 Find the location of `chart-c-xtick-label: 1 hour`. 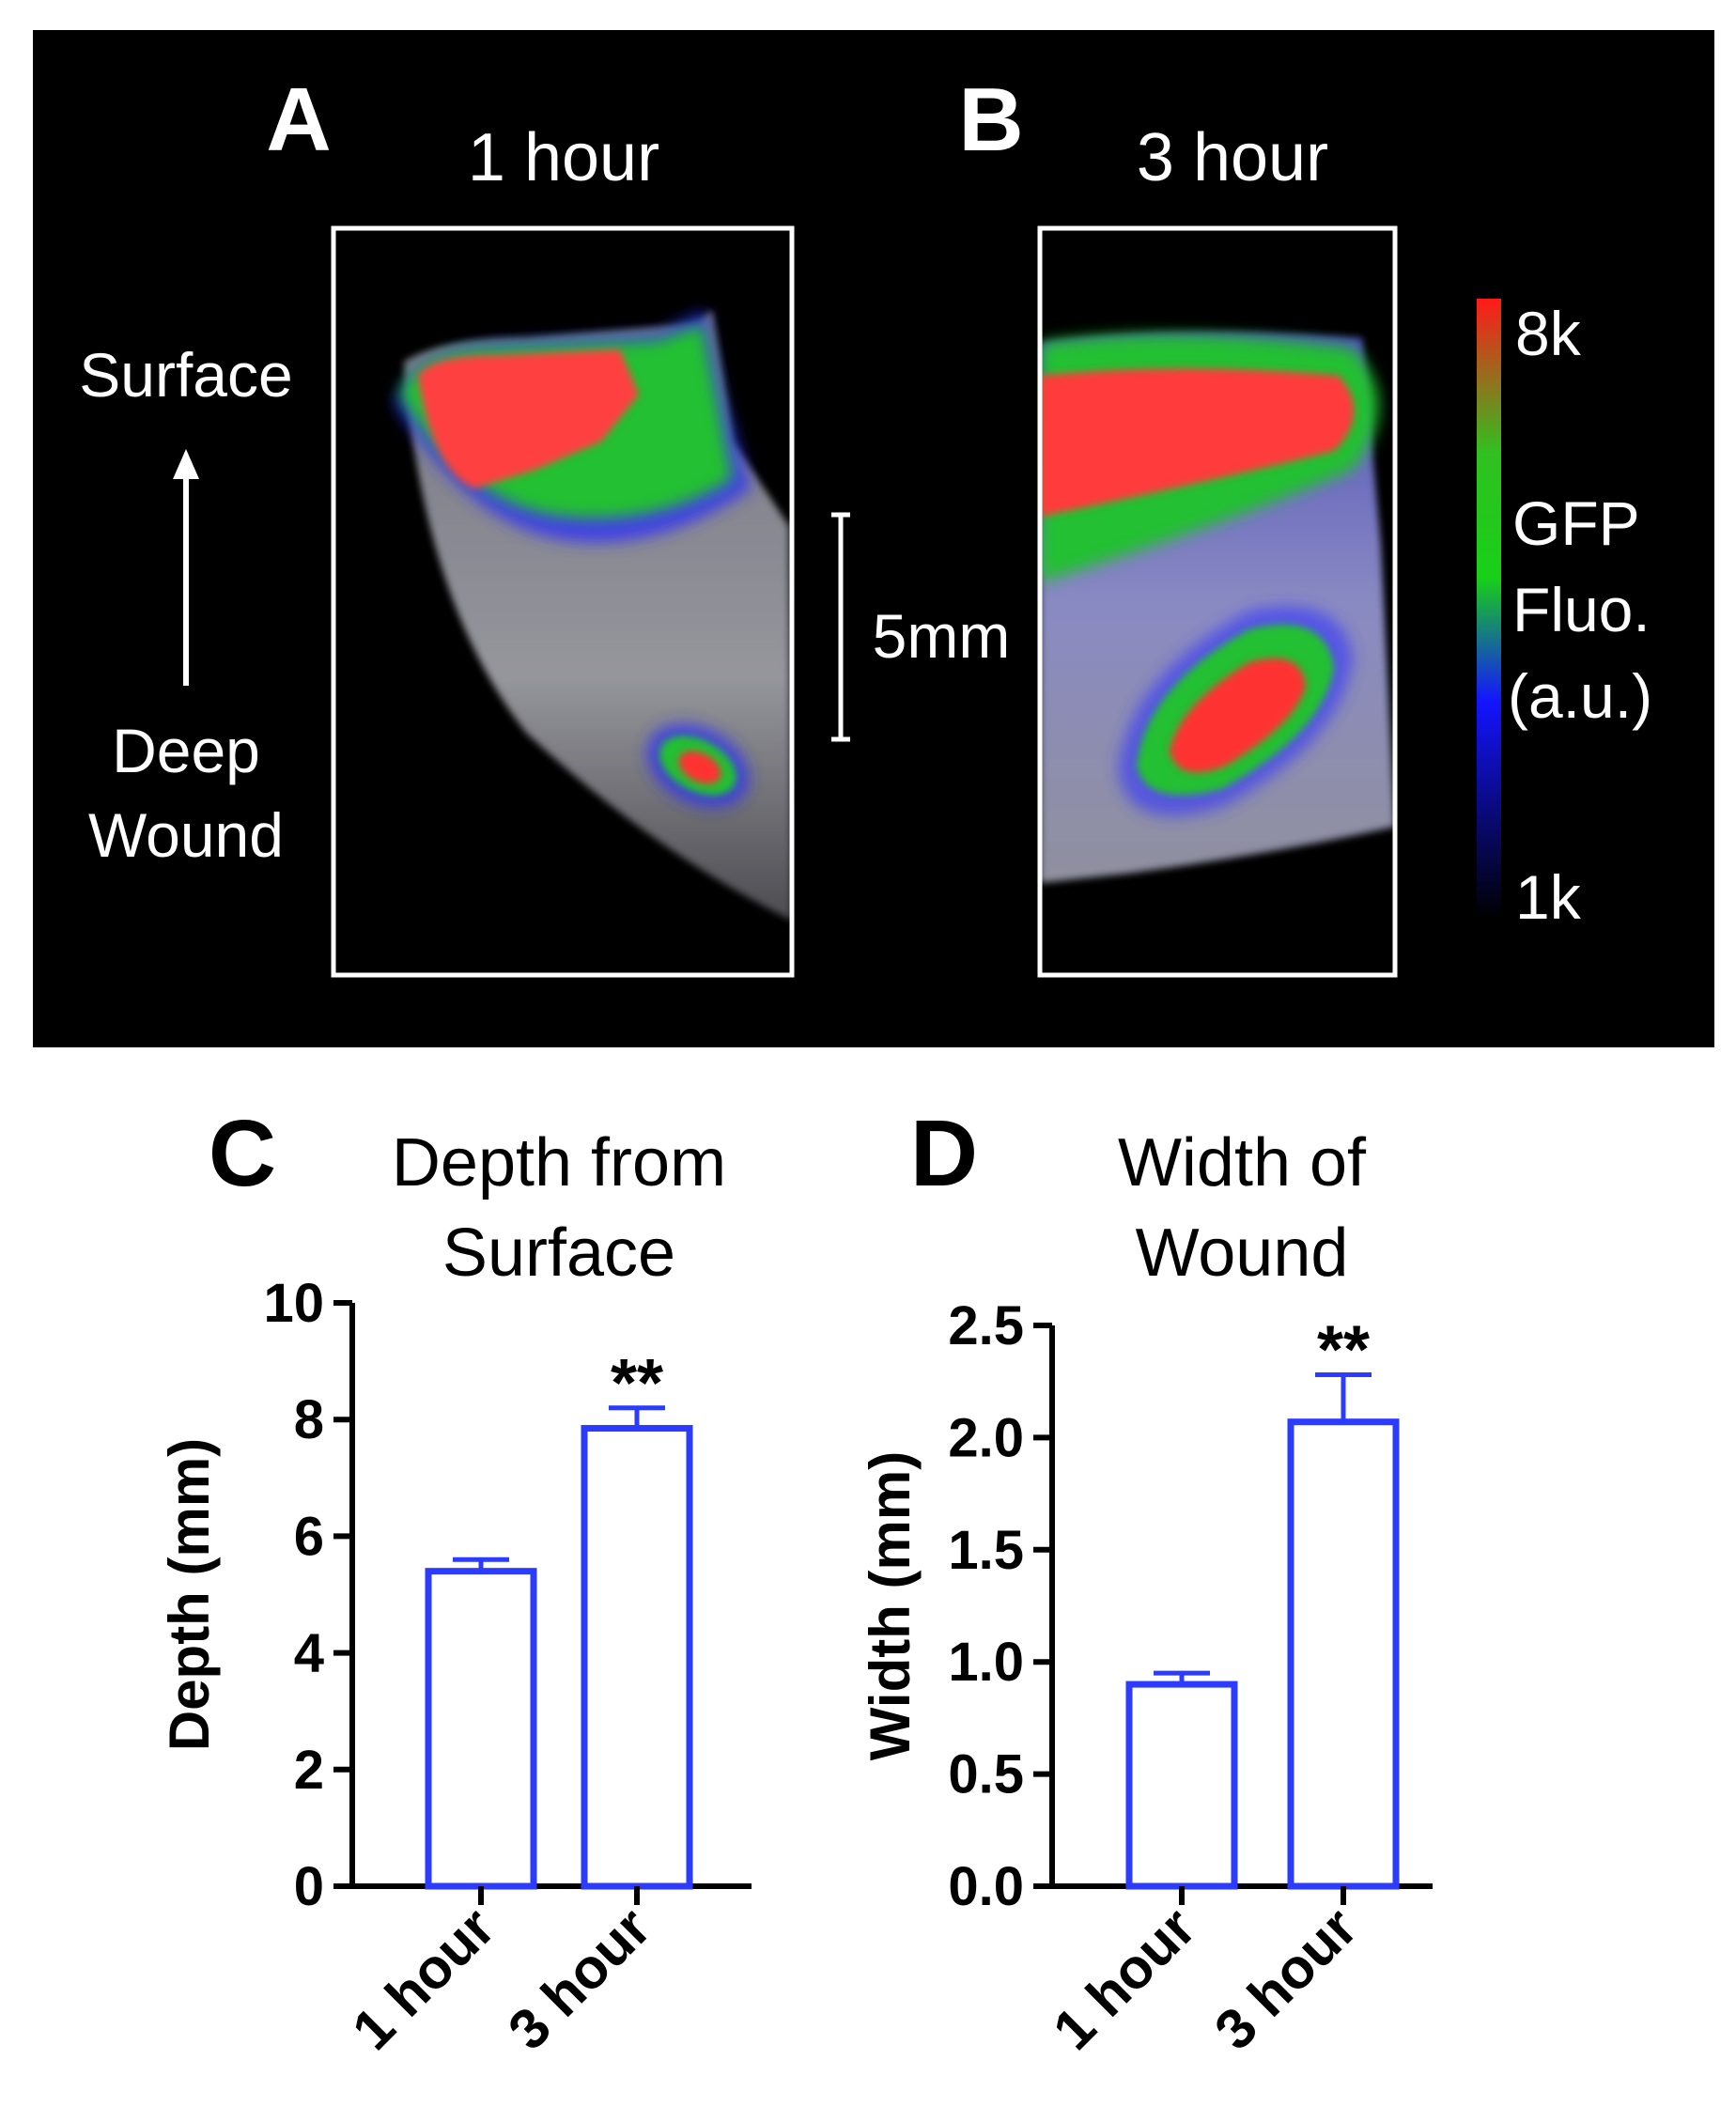

chart-c-xtick-label: 1 hour is located at coordinates (423, 1979).